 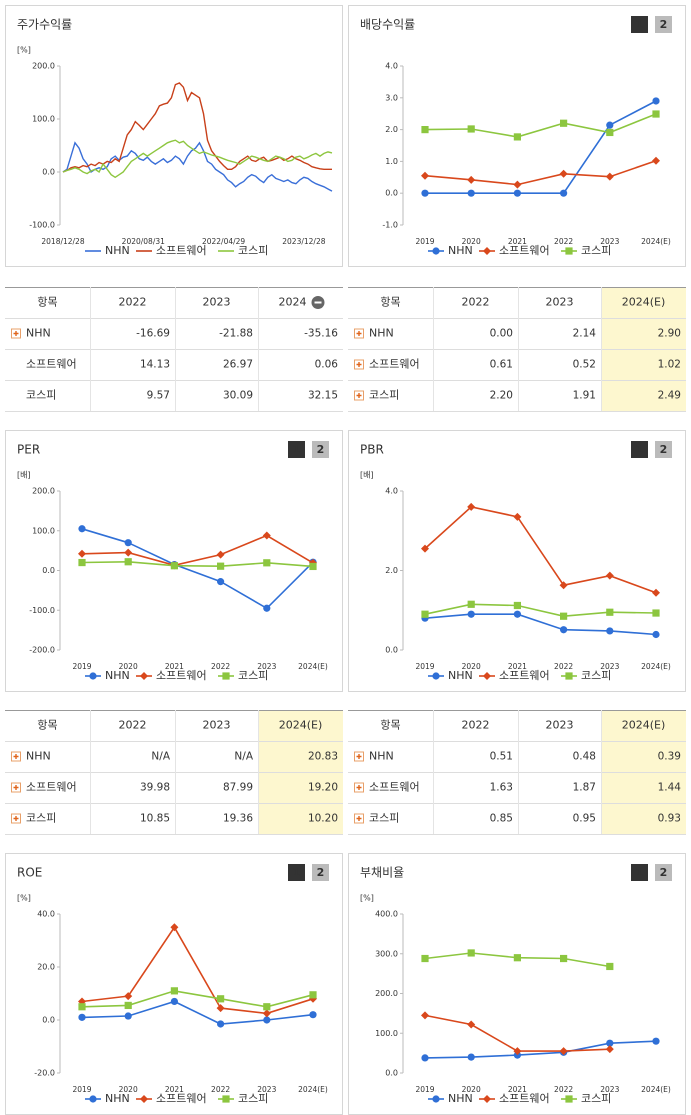 I want to click on y-tick-label: 20.0, so click(x=46, y=967).